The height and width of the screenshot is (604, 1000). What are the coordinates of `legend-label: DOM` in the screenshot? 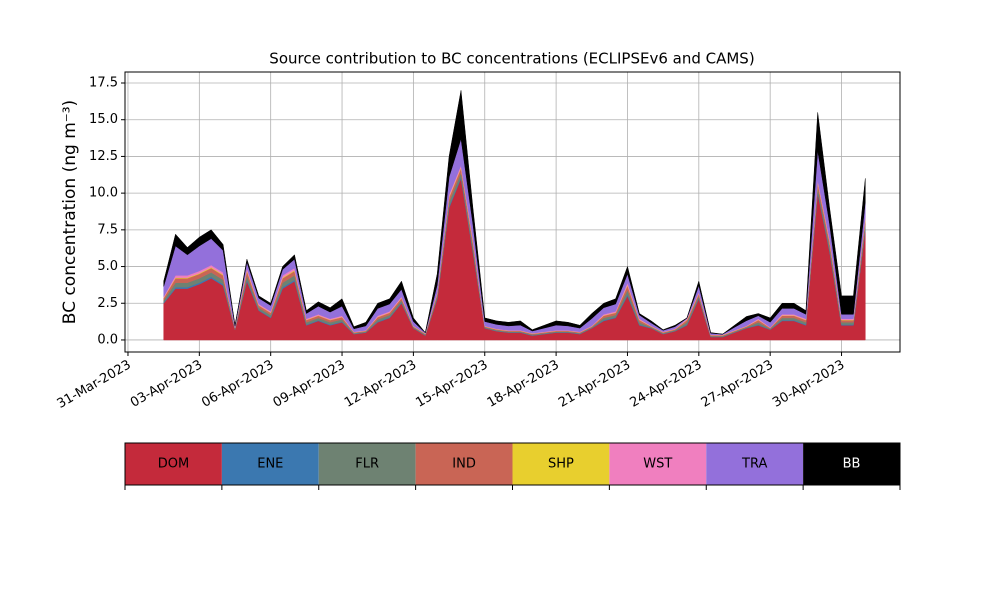 It's located at (173, 464).